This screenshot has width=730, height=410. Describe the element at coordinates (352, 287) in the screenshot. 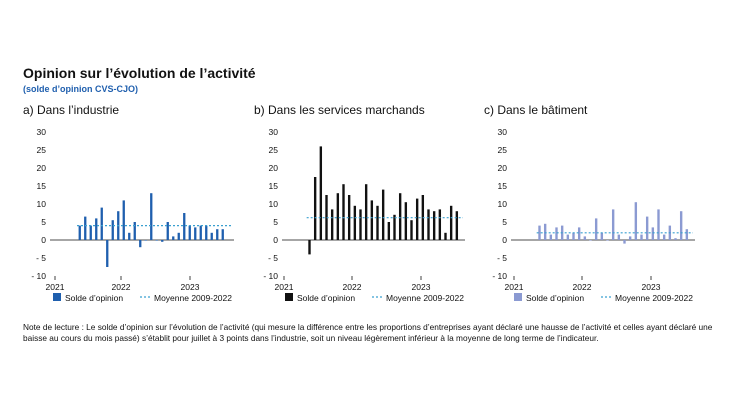

I see `x-tick-label-services: 2022` at that location.